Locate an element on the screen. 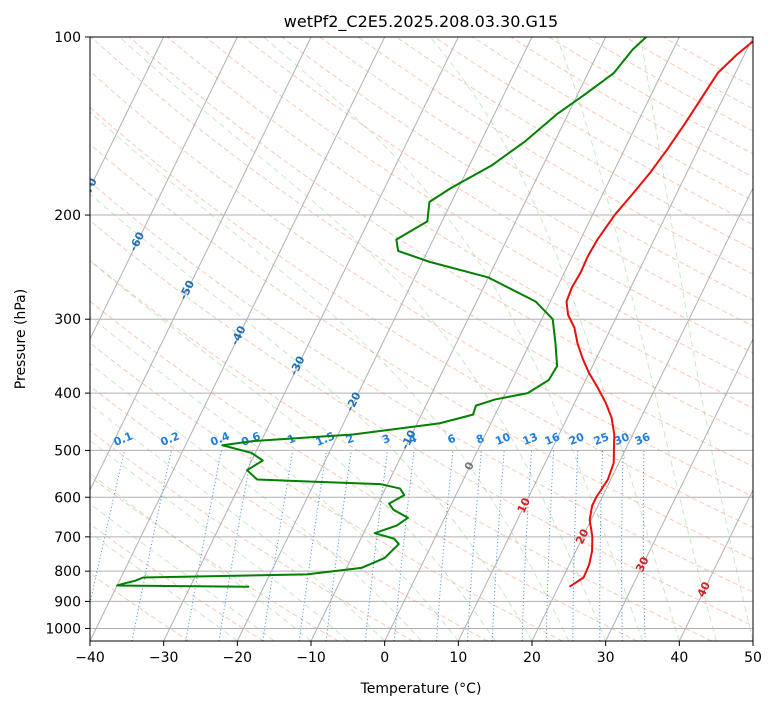  y-tick-label: 400 is located at coordinates (67, 394).